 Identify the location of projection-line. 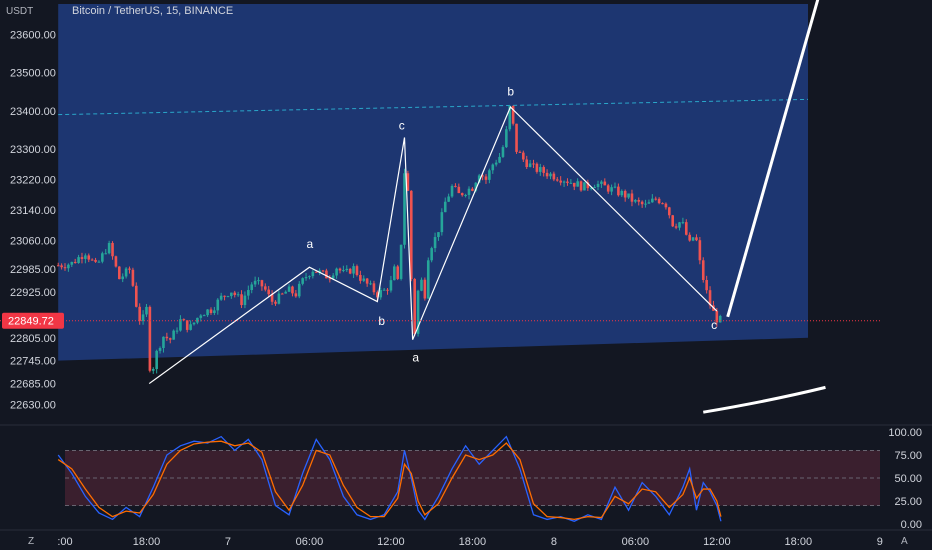
(773, 159).